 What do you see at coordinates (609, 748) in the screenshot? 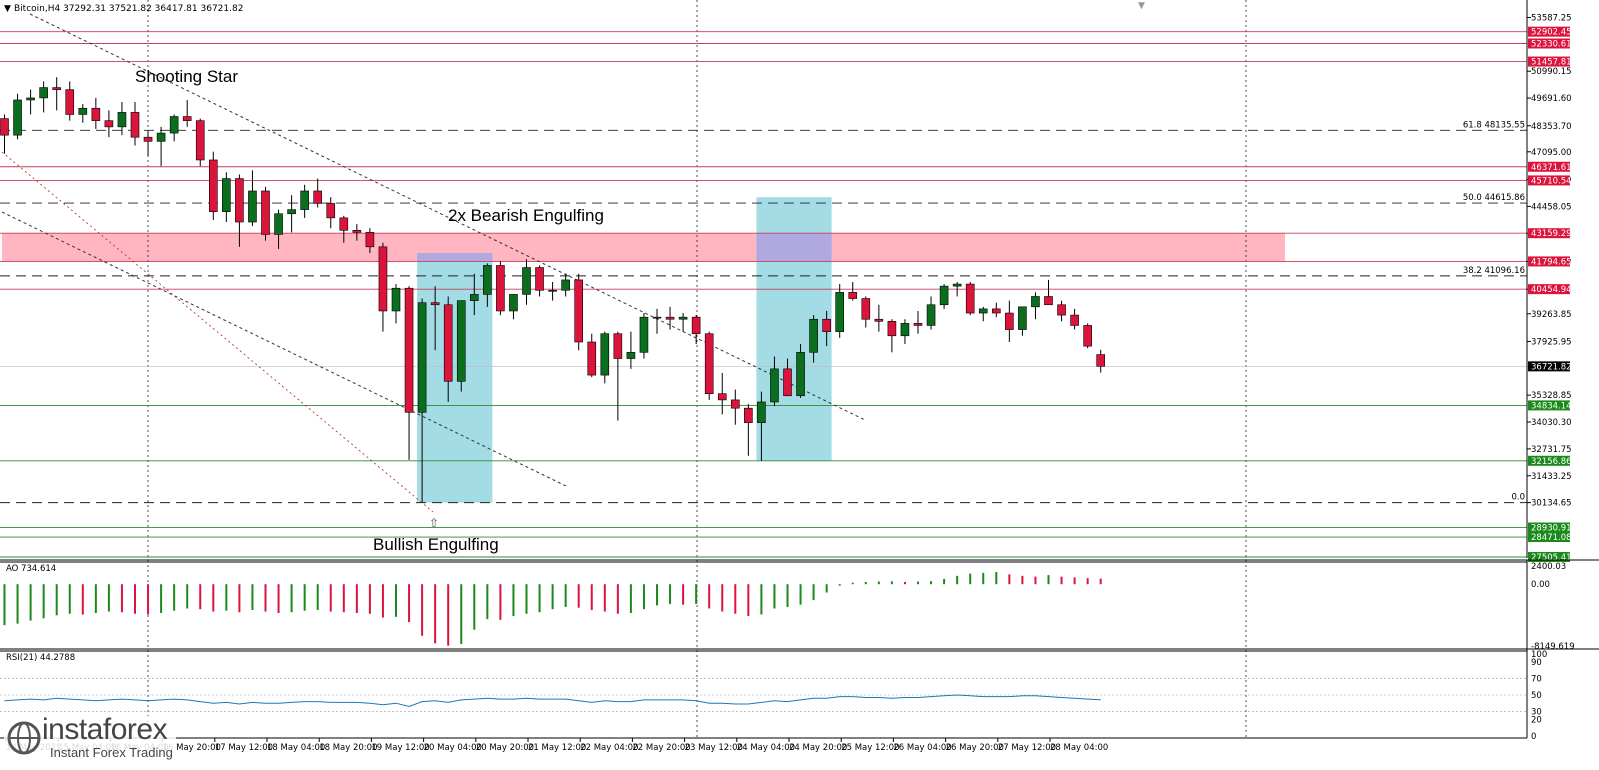
I see `time-axis-label: 22 May 04:00` at bounding box center [609, 748].